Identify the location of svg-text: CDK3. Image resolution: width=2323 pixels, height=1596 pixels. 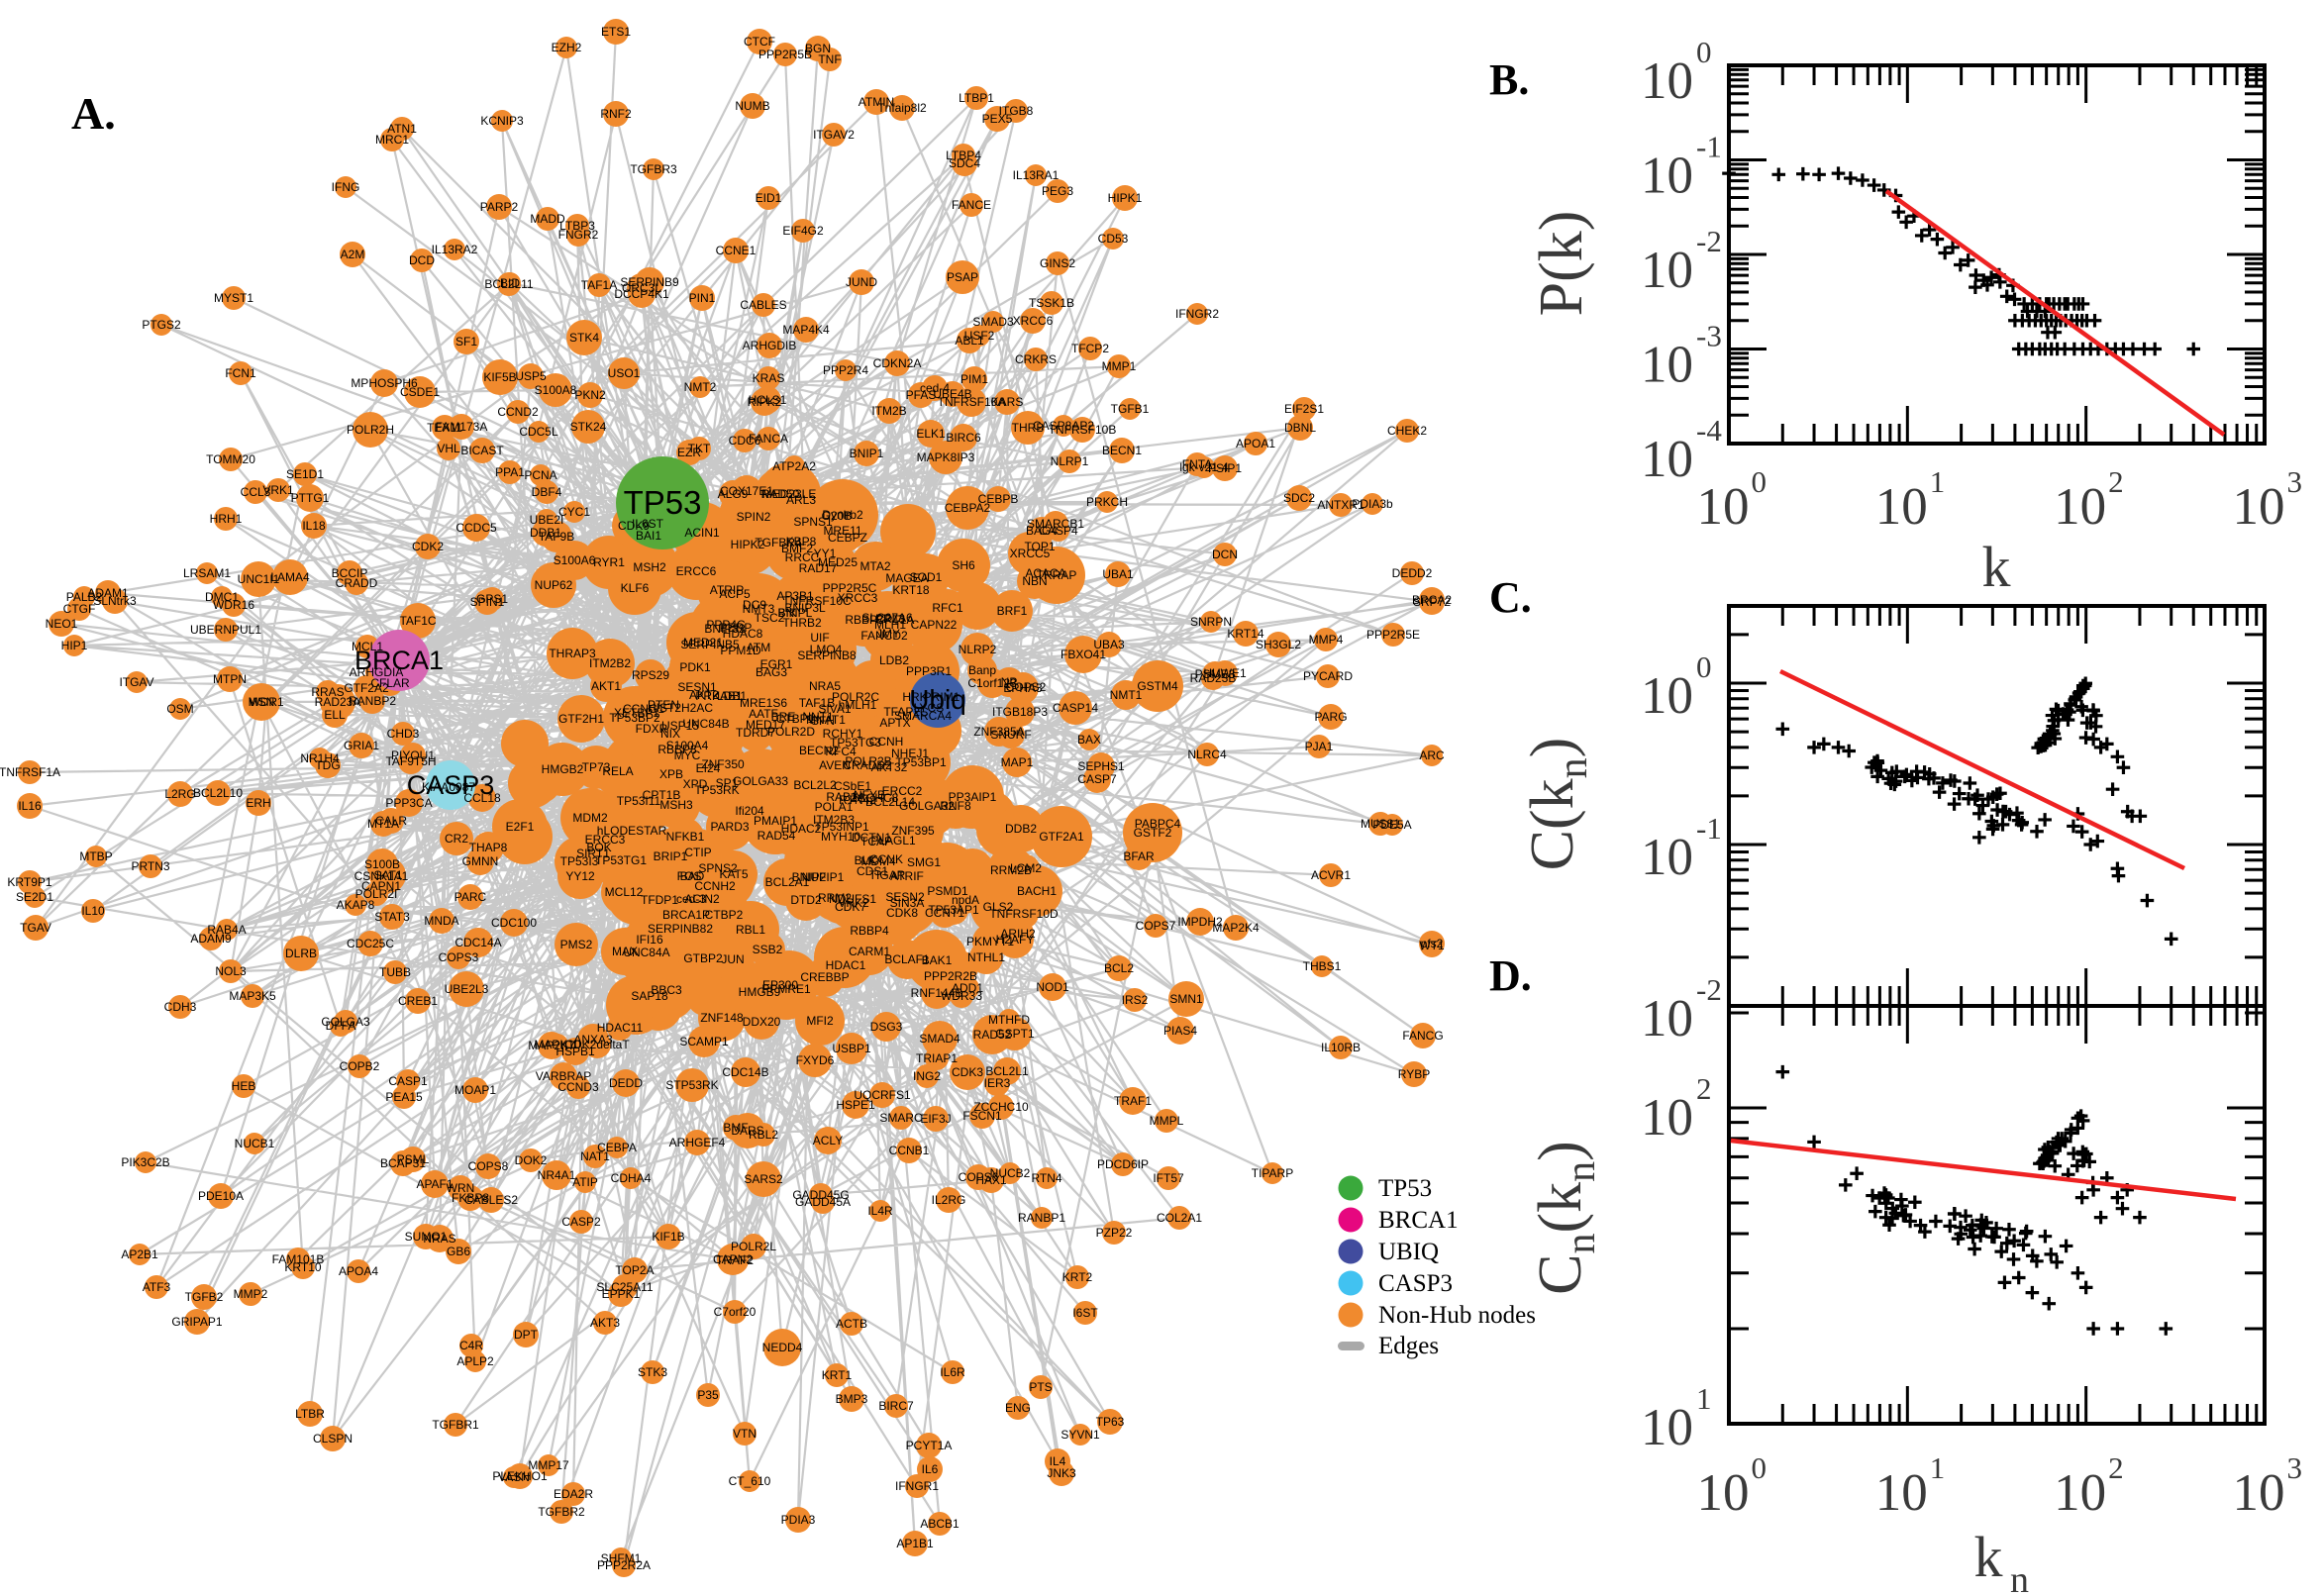
(967, 1072).